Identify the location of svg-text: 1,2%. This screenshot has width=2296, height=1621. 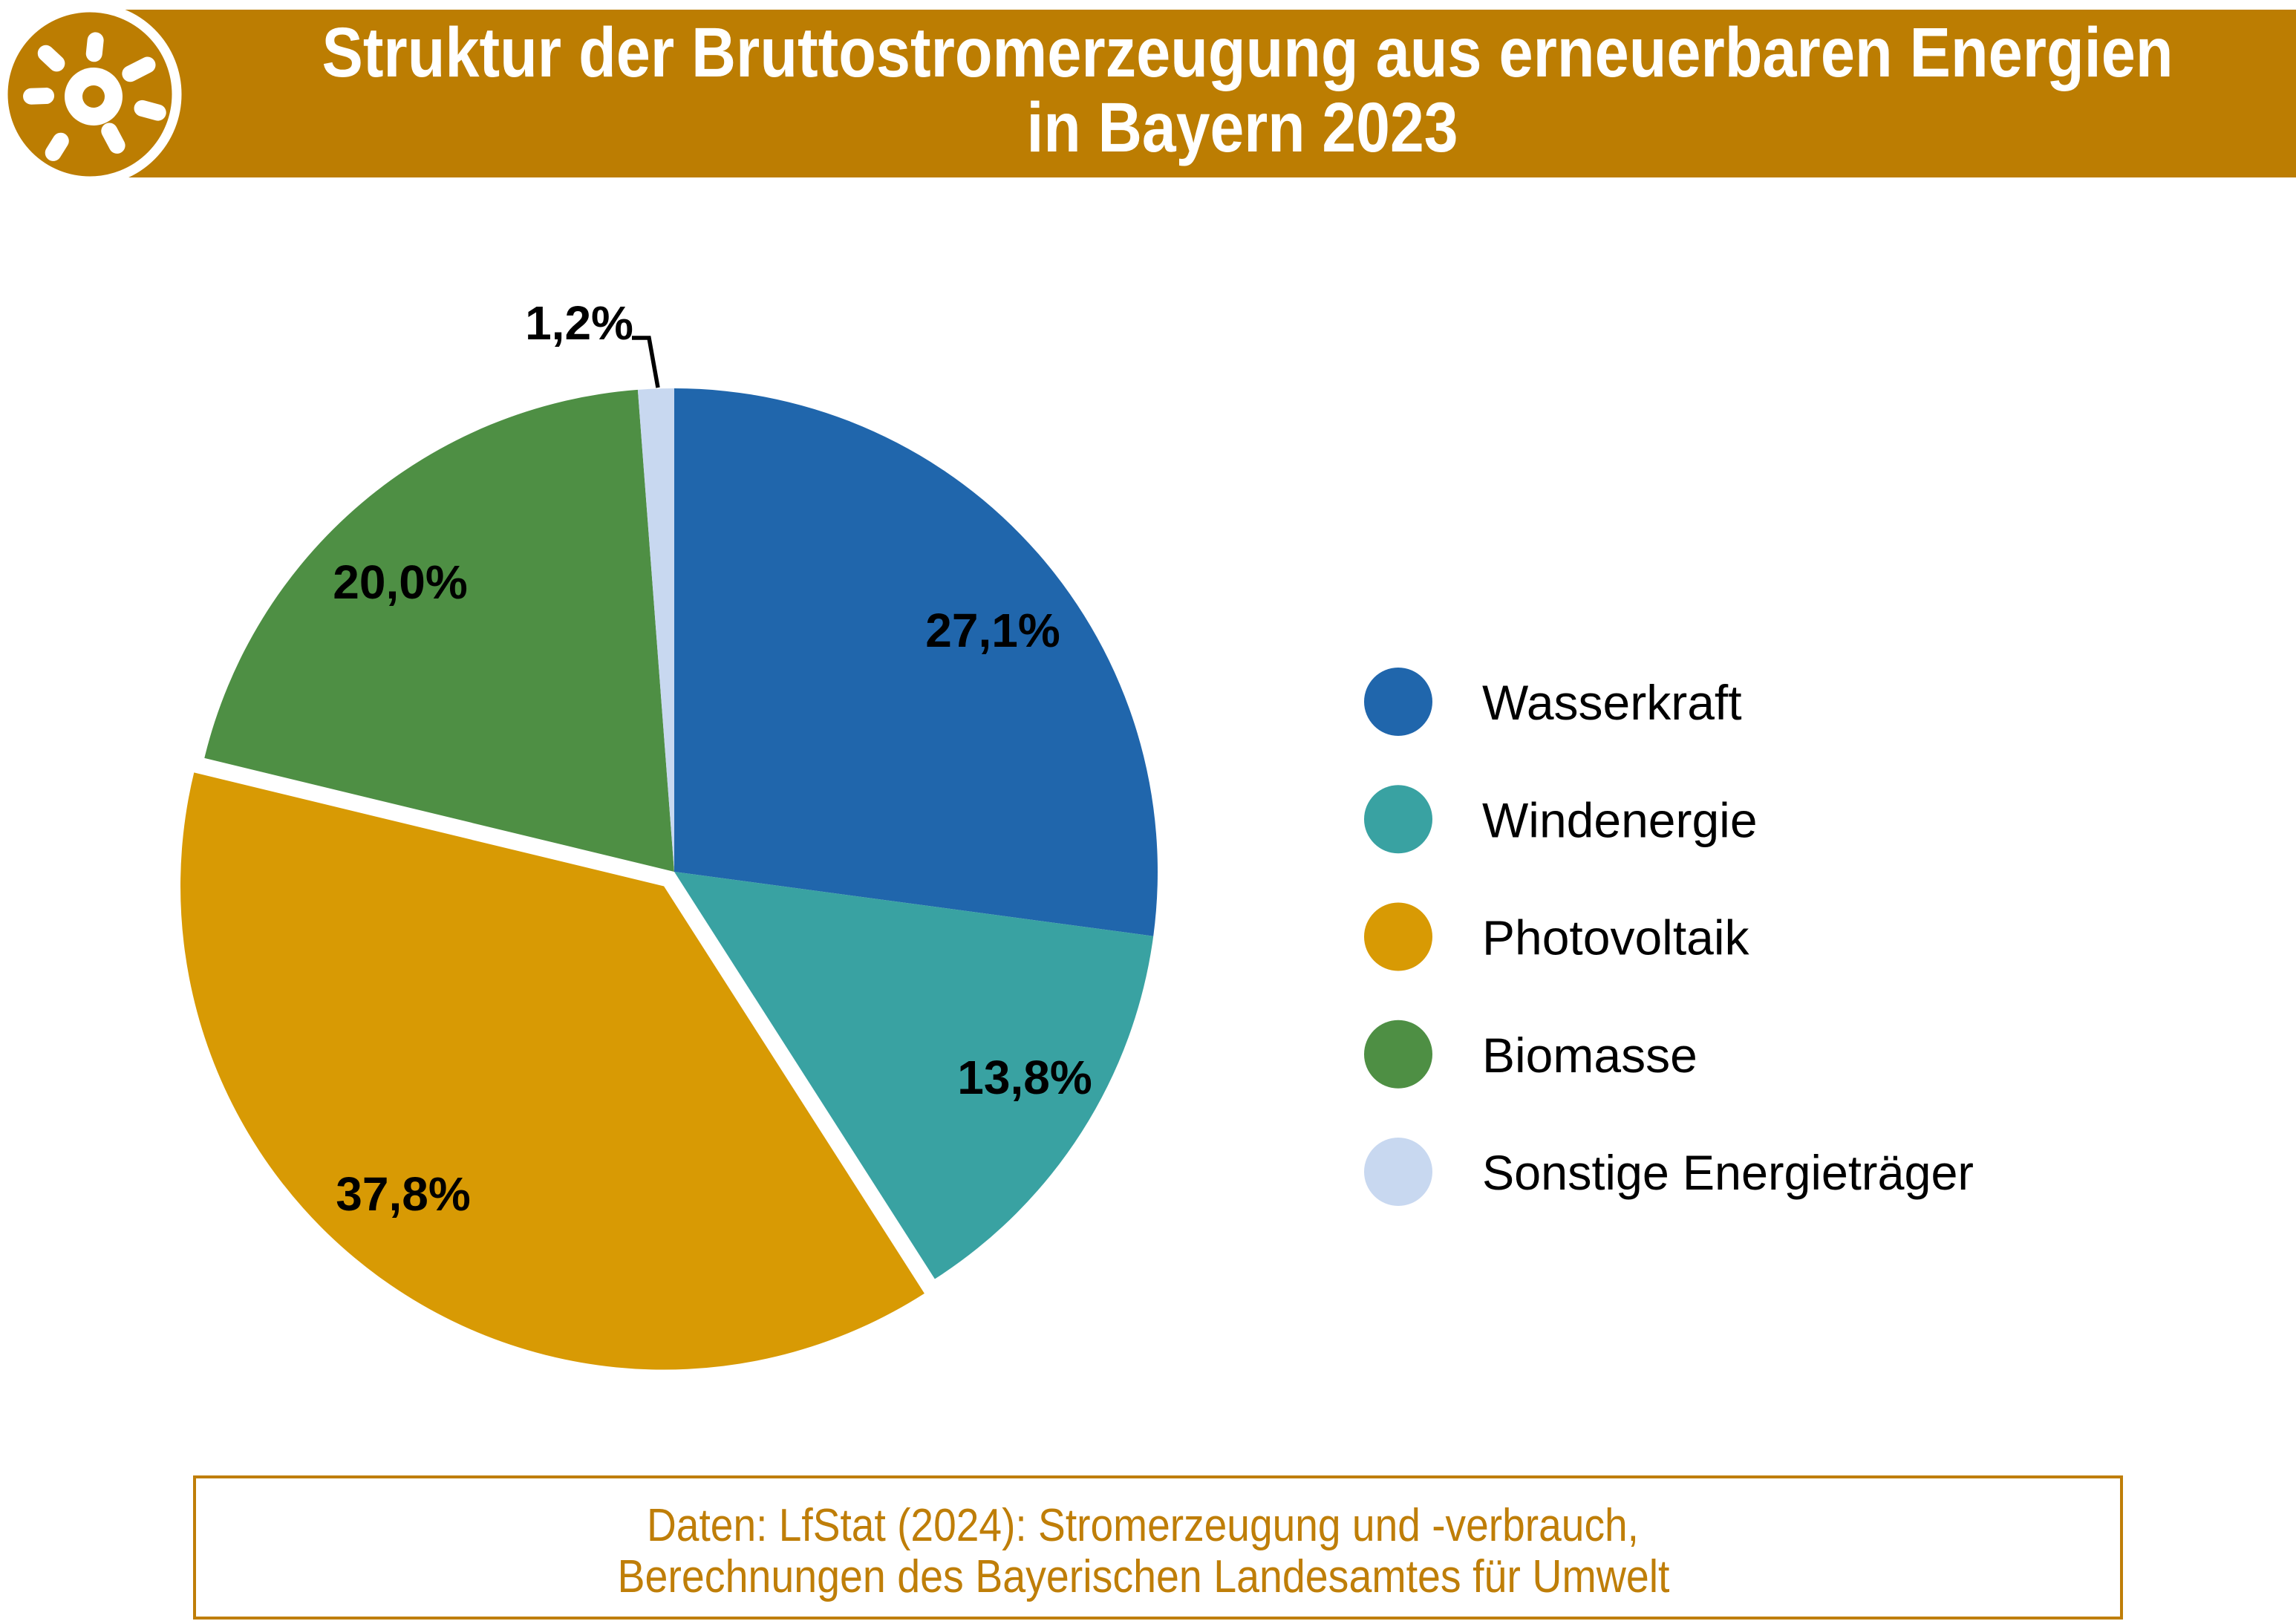
(579, 323).